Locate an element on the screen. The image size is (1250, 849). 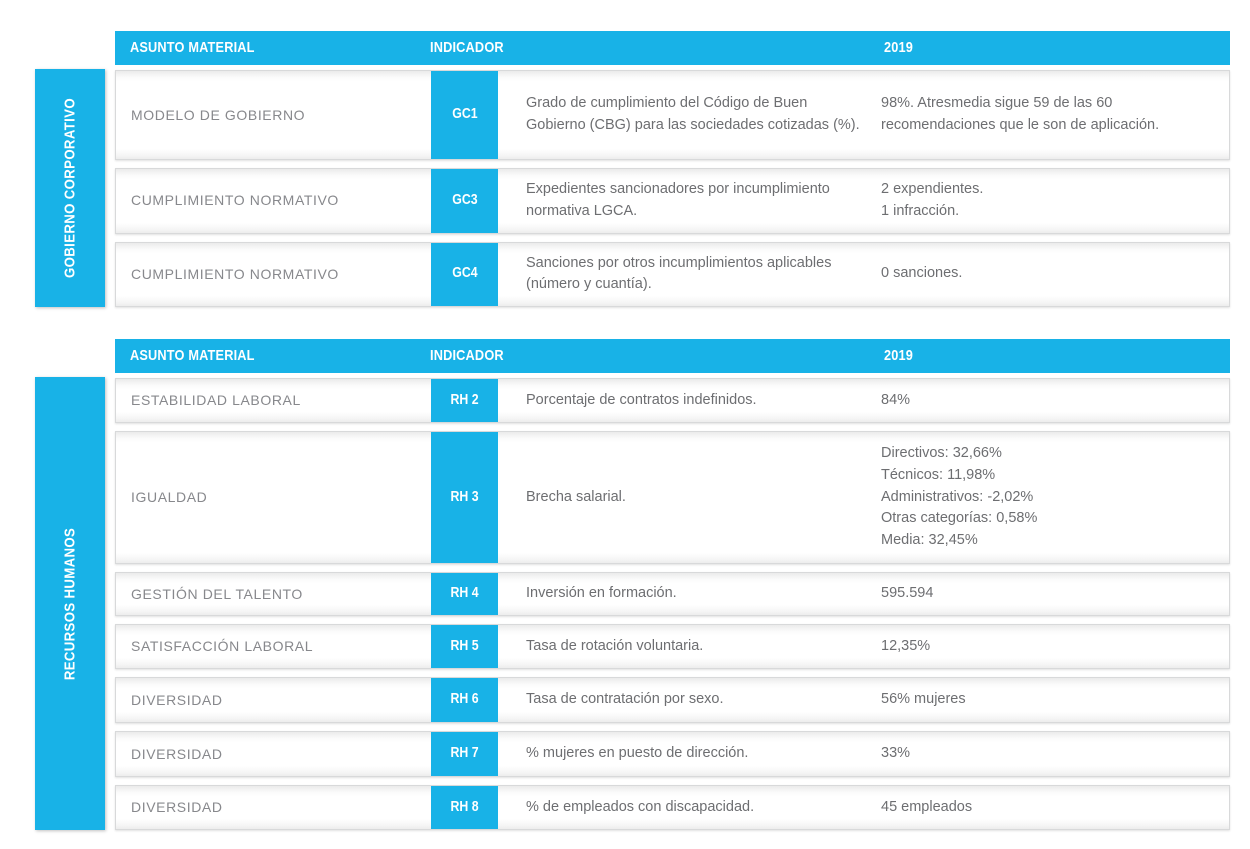
material-cell: MODELO DE GOBIERNO is located at coordinates (218, 114).